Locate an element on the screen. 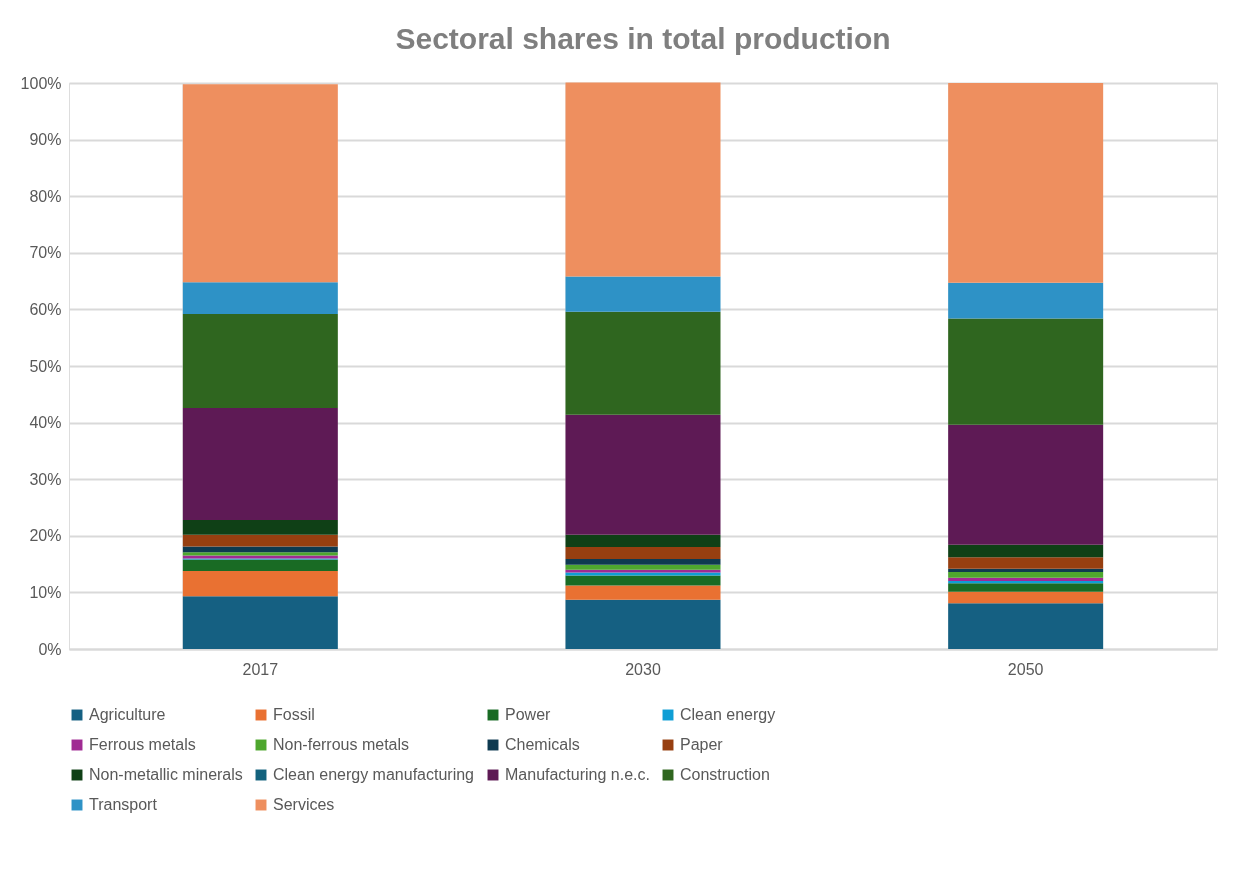 The image size is (1259, 896). chart-title: Sectoral shares in total production is located at coordinates (643, 38).